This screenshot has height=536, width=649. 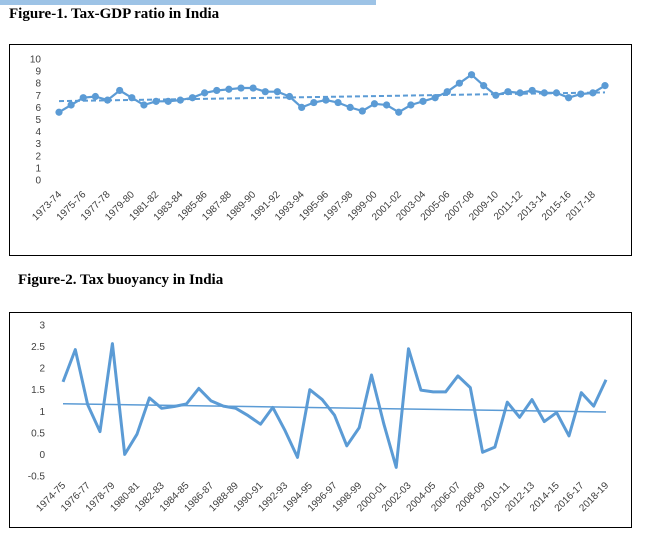 I want to click on series-line, so click(x=332, y=93).